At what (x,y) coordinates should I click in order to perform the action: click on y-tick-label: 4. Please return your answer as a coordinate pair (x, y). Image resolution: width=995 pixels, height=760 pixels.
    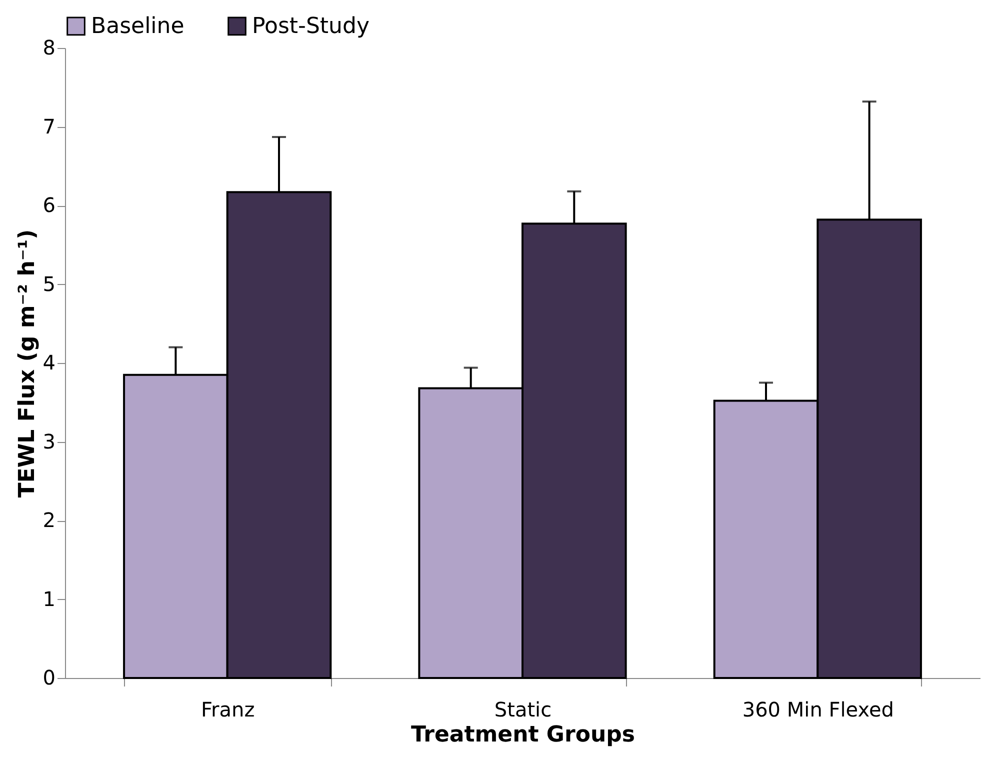
    Looking at the image, I should click on (49, 362).